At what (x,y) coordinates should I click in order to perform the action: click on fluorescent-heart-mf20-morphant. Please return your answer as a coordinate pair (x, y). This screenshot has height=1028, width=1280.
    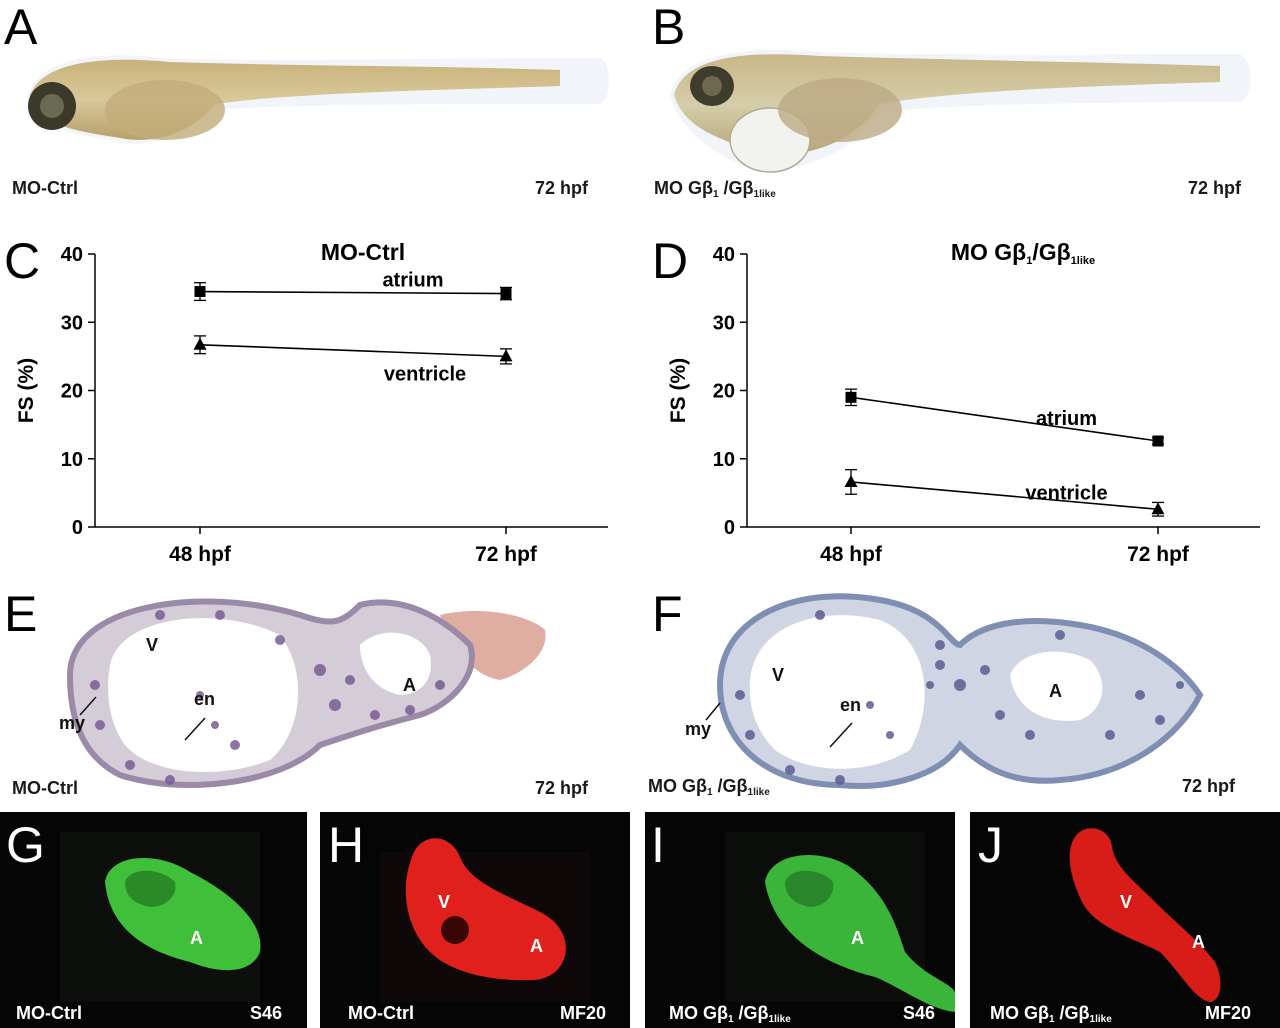
    Looking at the image, I should click on (1145, 915).